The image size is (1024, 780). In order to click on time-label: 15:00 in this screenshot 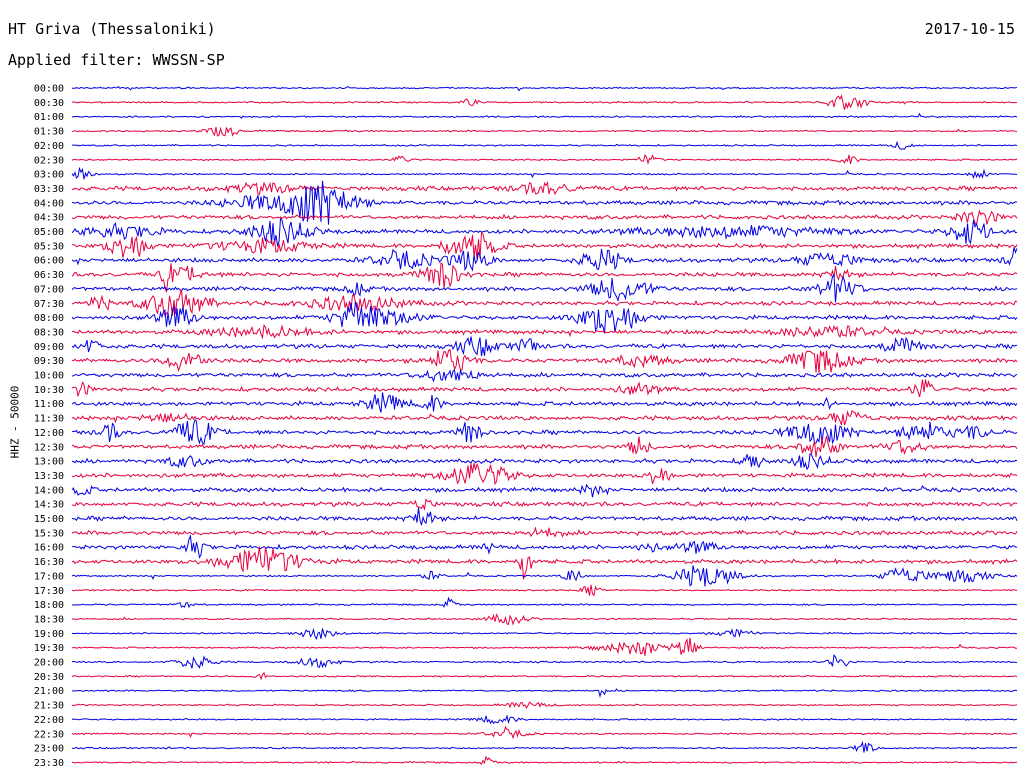, I will do `click(49, 519)`.